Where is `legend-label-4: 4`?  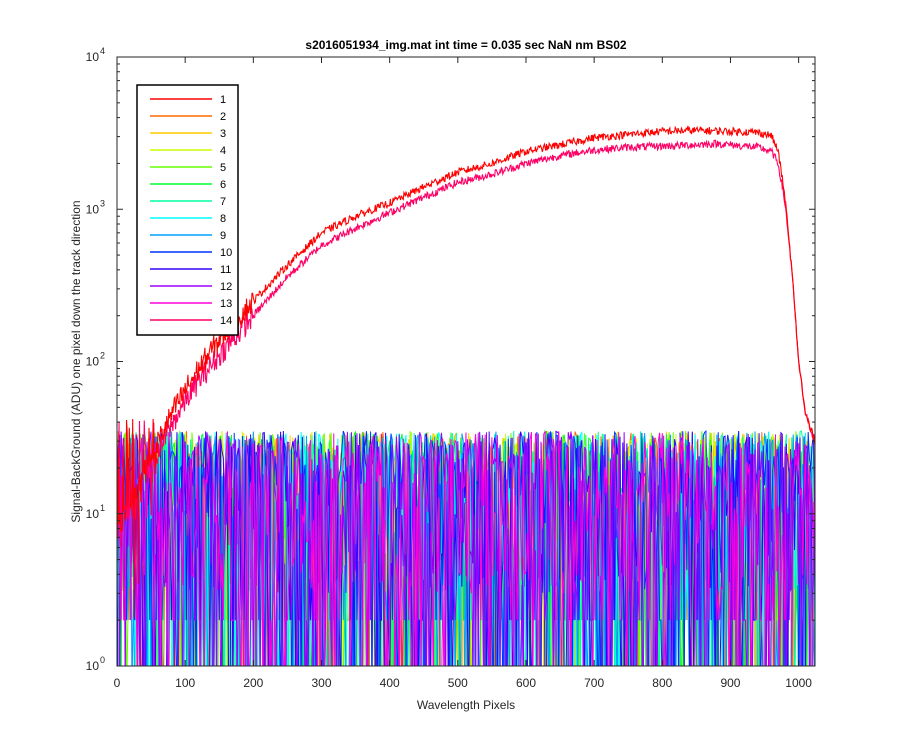 legend-label-4: 4 is located at coordinates (223, 151).